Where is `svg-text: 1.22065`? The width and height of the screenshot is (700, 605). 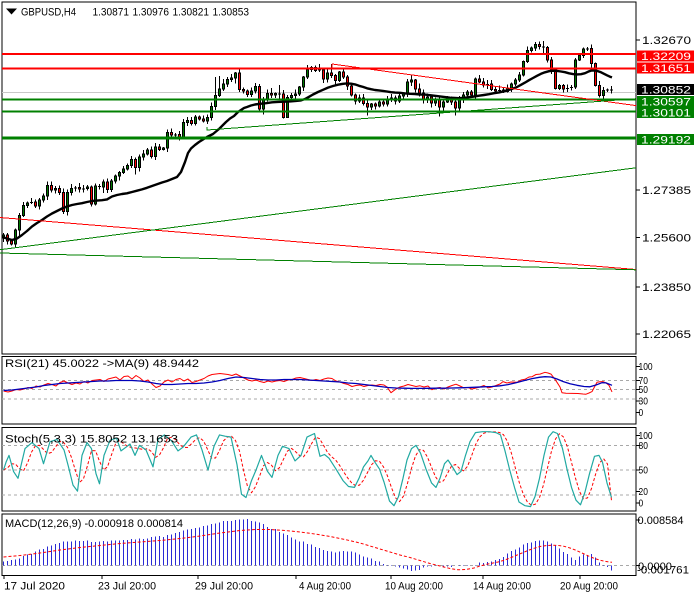
svg-text: 1.22065 is located at coordinates (666, 335).